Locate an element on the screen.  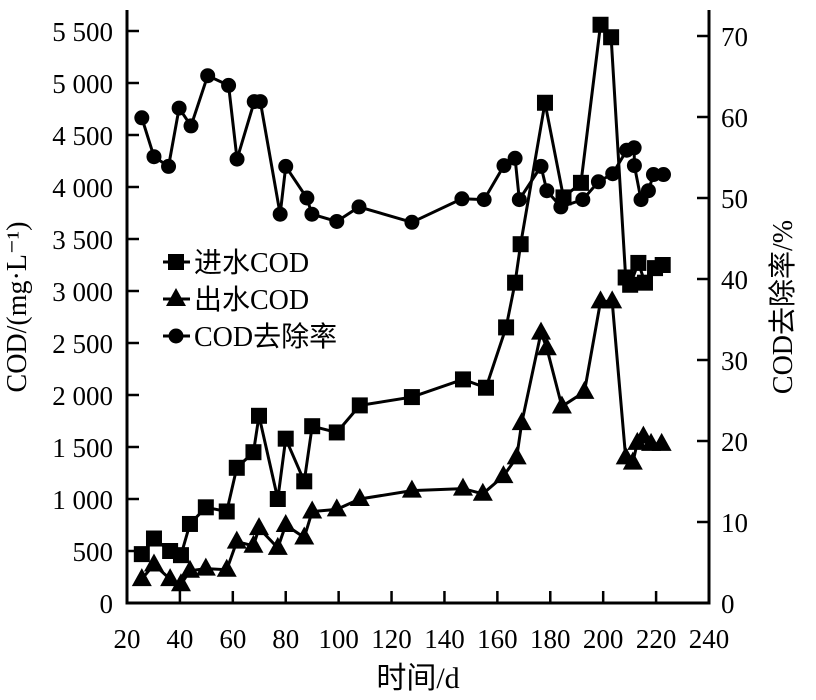
y2-tick-label: 50 is located at coordinates (734, 199).